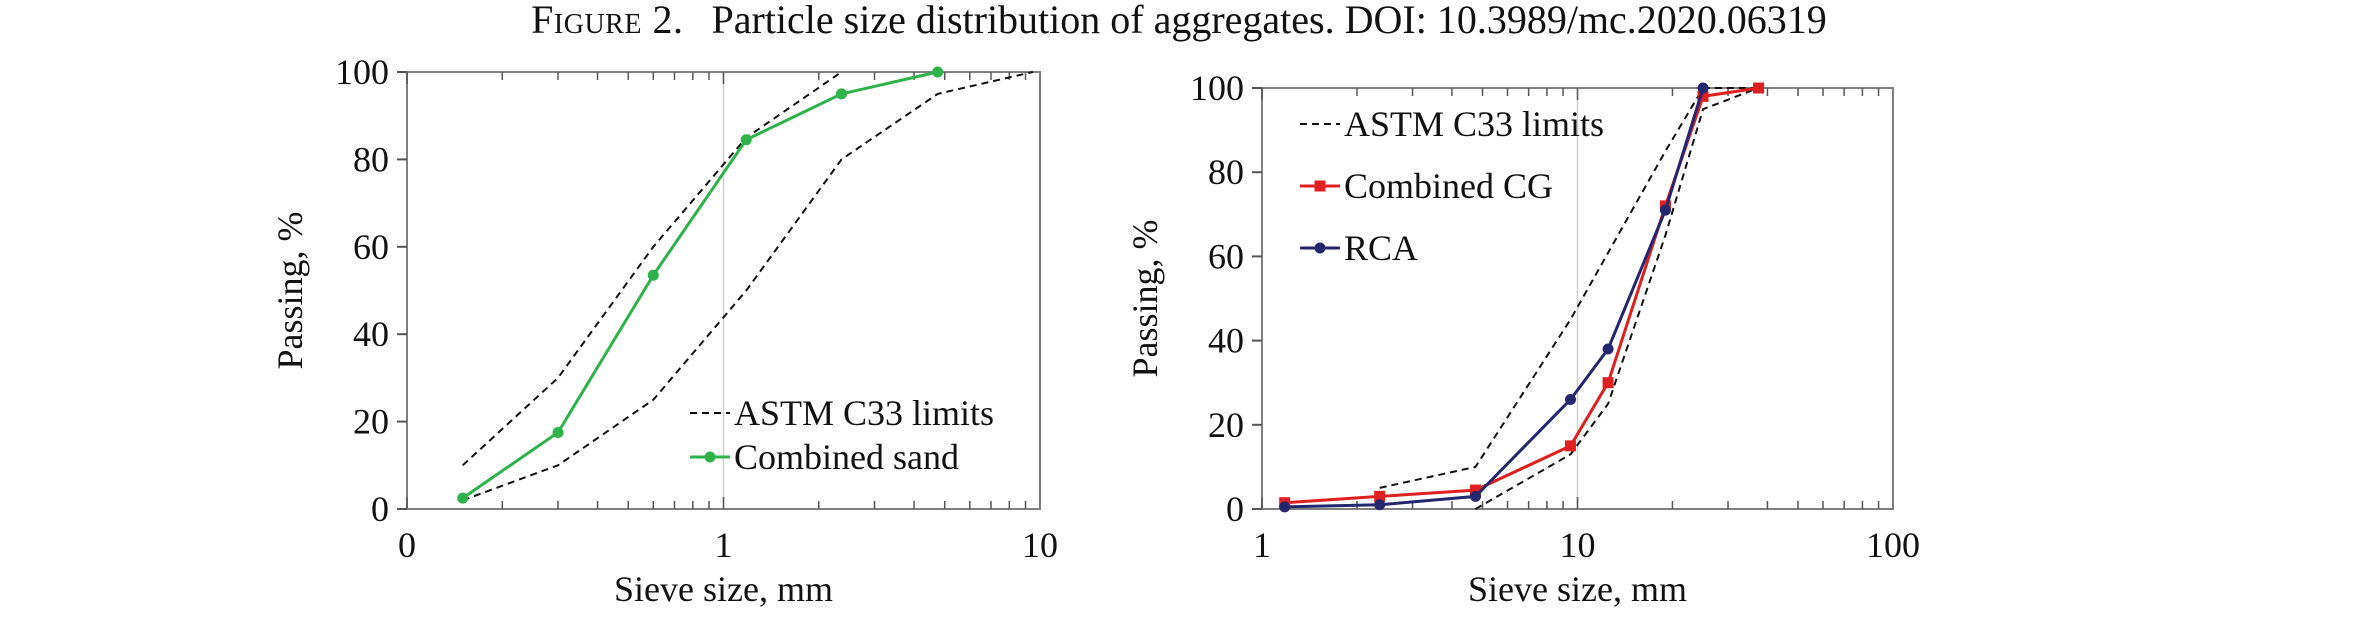 The height and width of the screenshot is (617, 2358). I want to click on legend-label: RCA, so click(1381, 248).